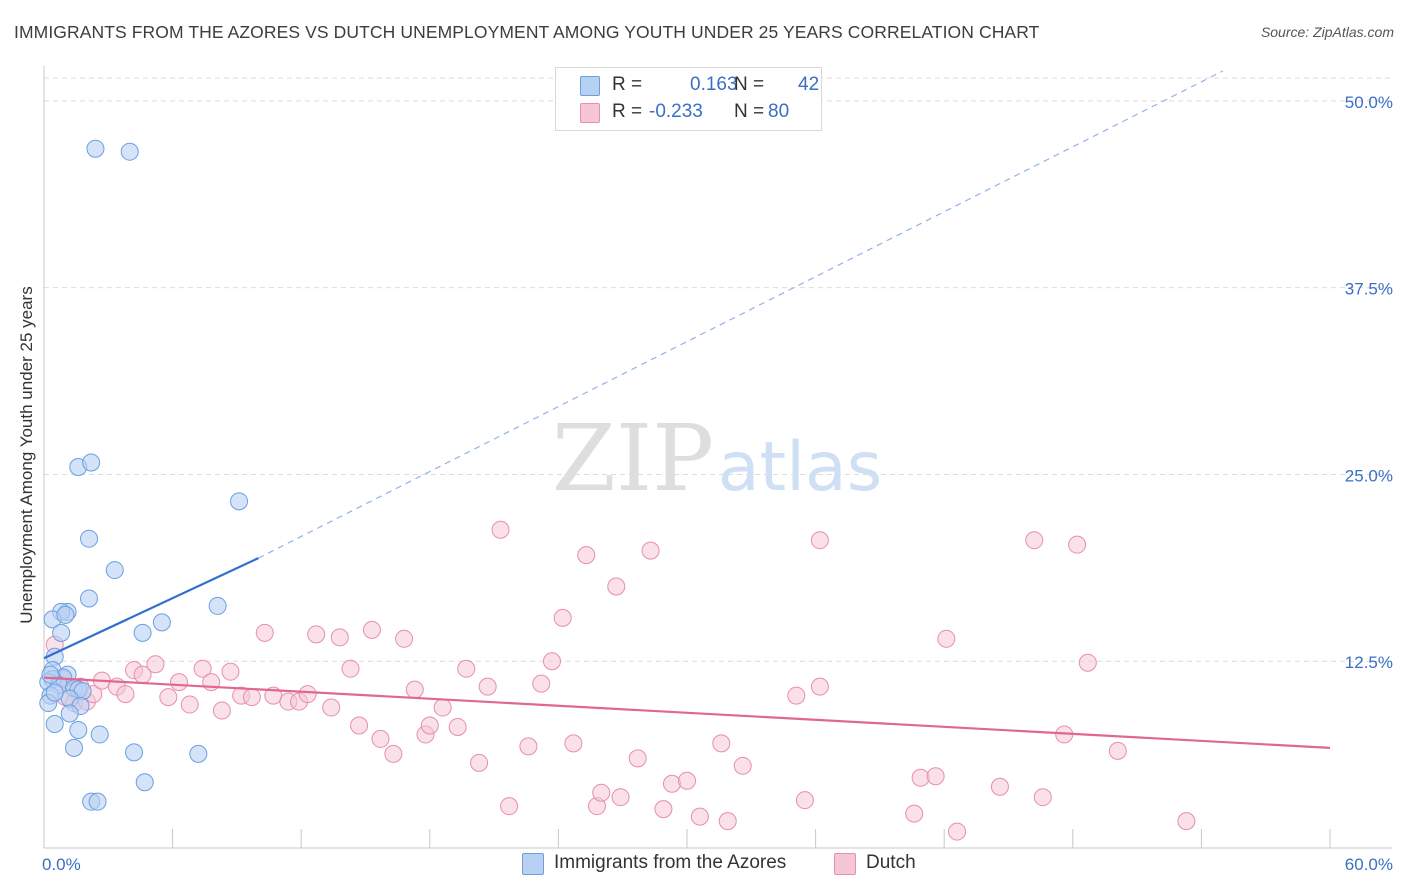 This screenshot has height=892, width=1406. Describe the element at coordinates (688, 99) in the screenshot. I see `legend-stats: R = 0.163 N = 42 R = -0.233 N = 80` at that location.